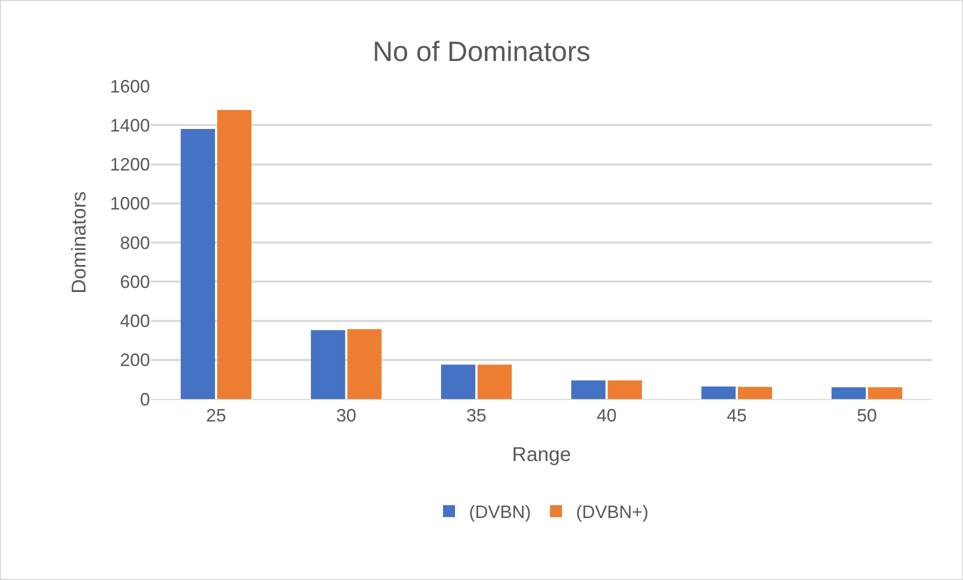 This screenshot has width=963, height=580. Describe the element at coordinates (500, 512) in the screenshot. I see `legend-label: (DVBN)` at that location.